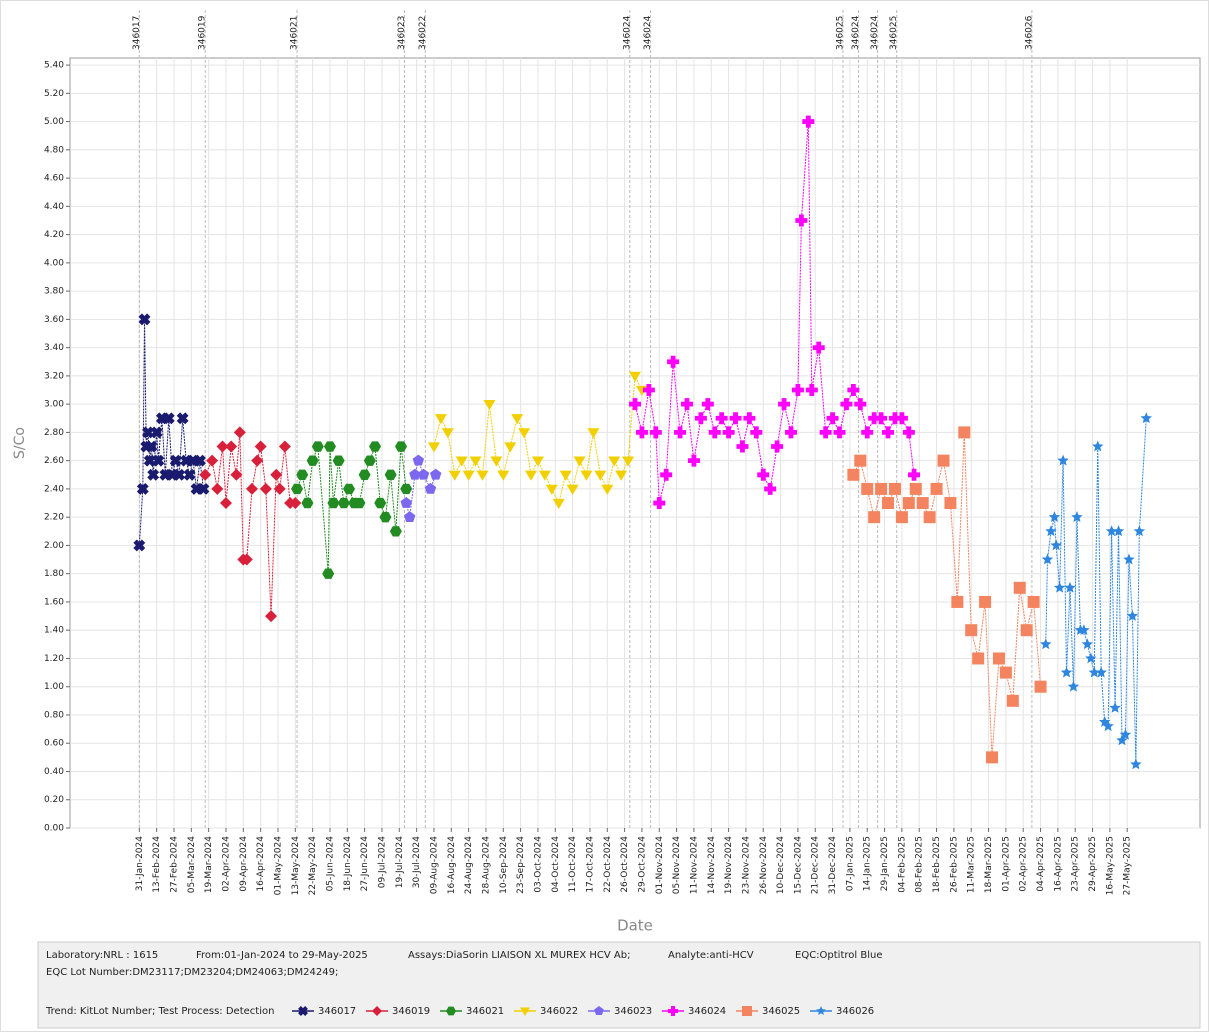  What do you see at coordinates (54, 66) in the screenshot?
I see `y-tick-label: 5.40` at bounding box center [54, 66].